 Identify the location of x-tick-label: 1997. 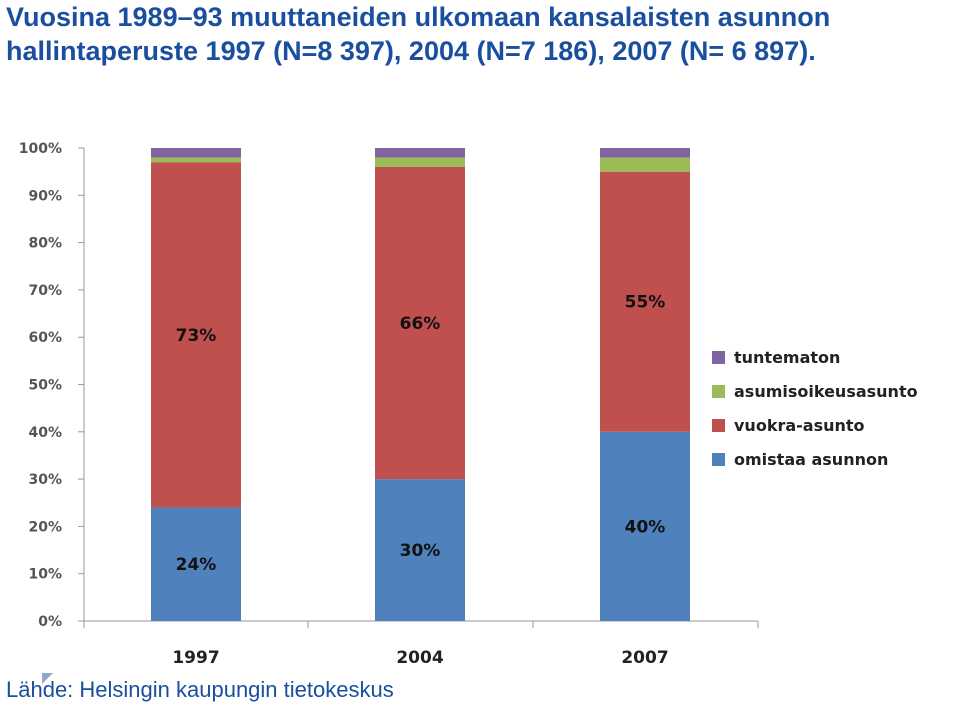
(195, 658).